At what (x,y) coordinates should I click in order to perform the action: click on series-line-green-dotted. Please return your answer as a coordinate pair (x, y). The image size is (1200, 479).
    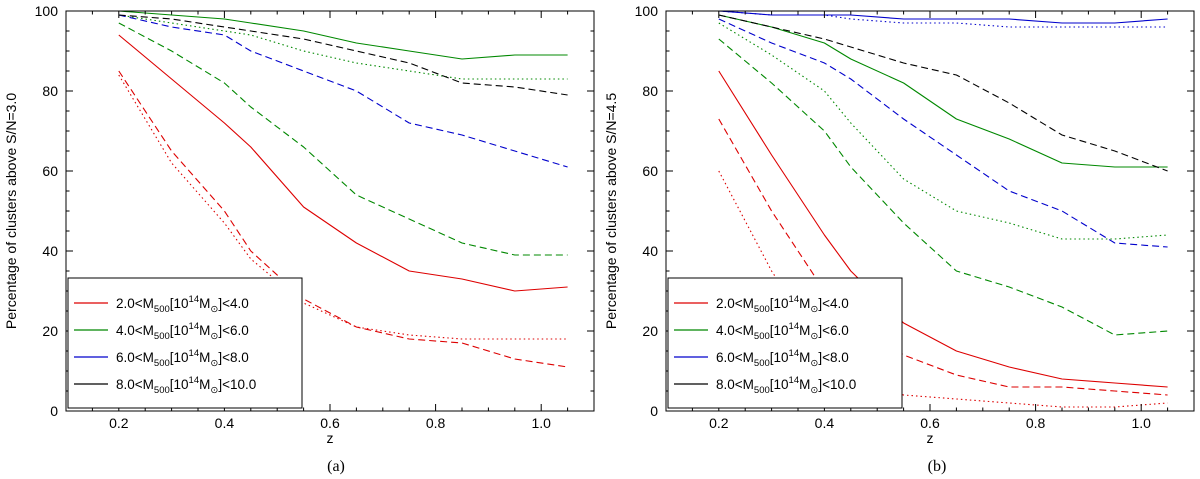
    Looking at the image, I should click on (343, 47).